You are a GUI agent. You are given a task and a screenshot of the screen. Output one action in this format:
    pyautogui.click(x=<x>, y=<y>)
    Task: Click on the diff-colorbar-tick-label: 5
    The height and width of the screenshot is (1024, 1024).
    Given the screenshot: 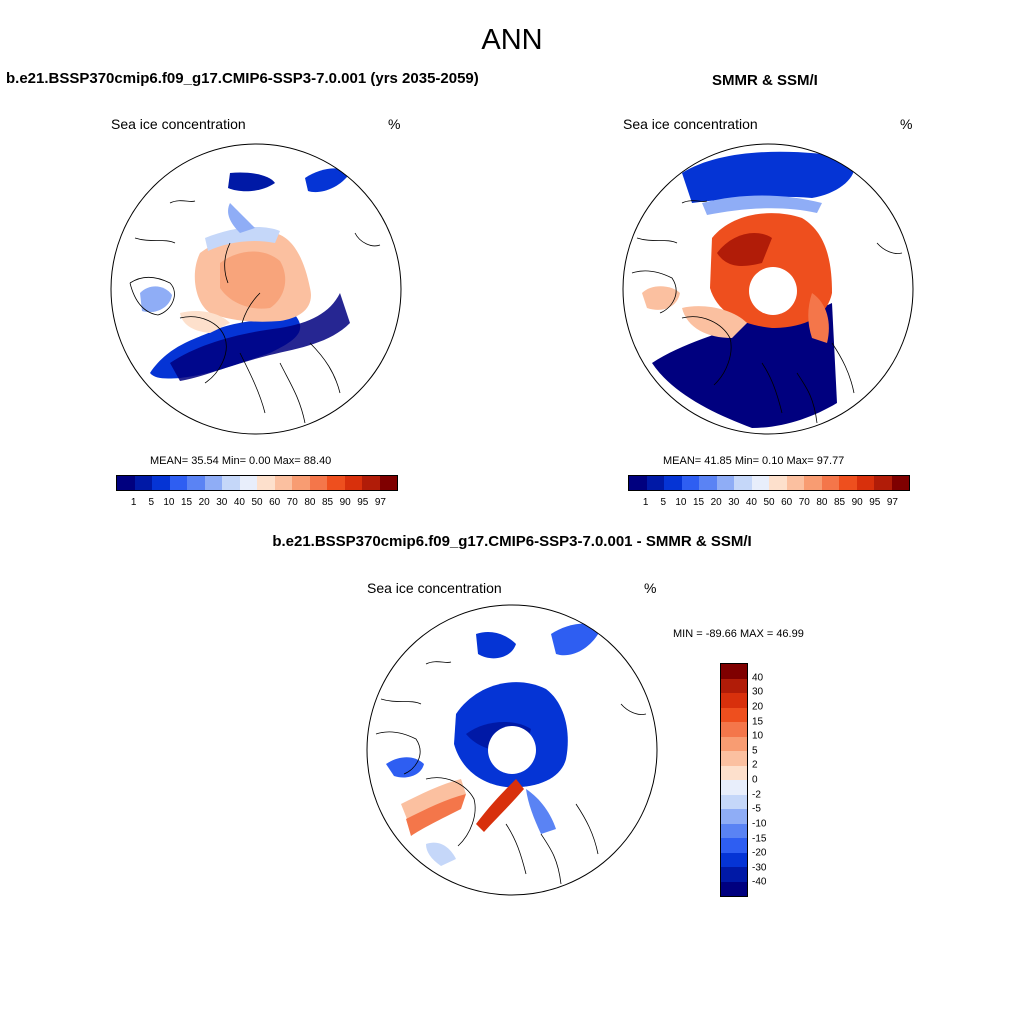 What is the action you would take?
    pyautogui.click(x=755, y=751)
    